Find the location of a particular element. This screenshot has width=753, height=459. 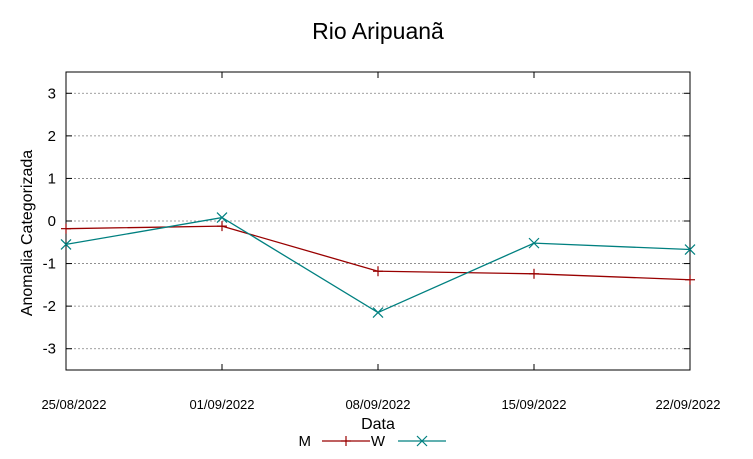

y-tick-label: 3 is located at coordinates (52, 93).